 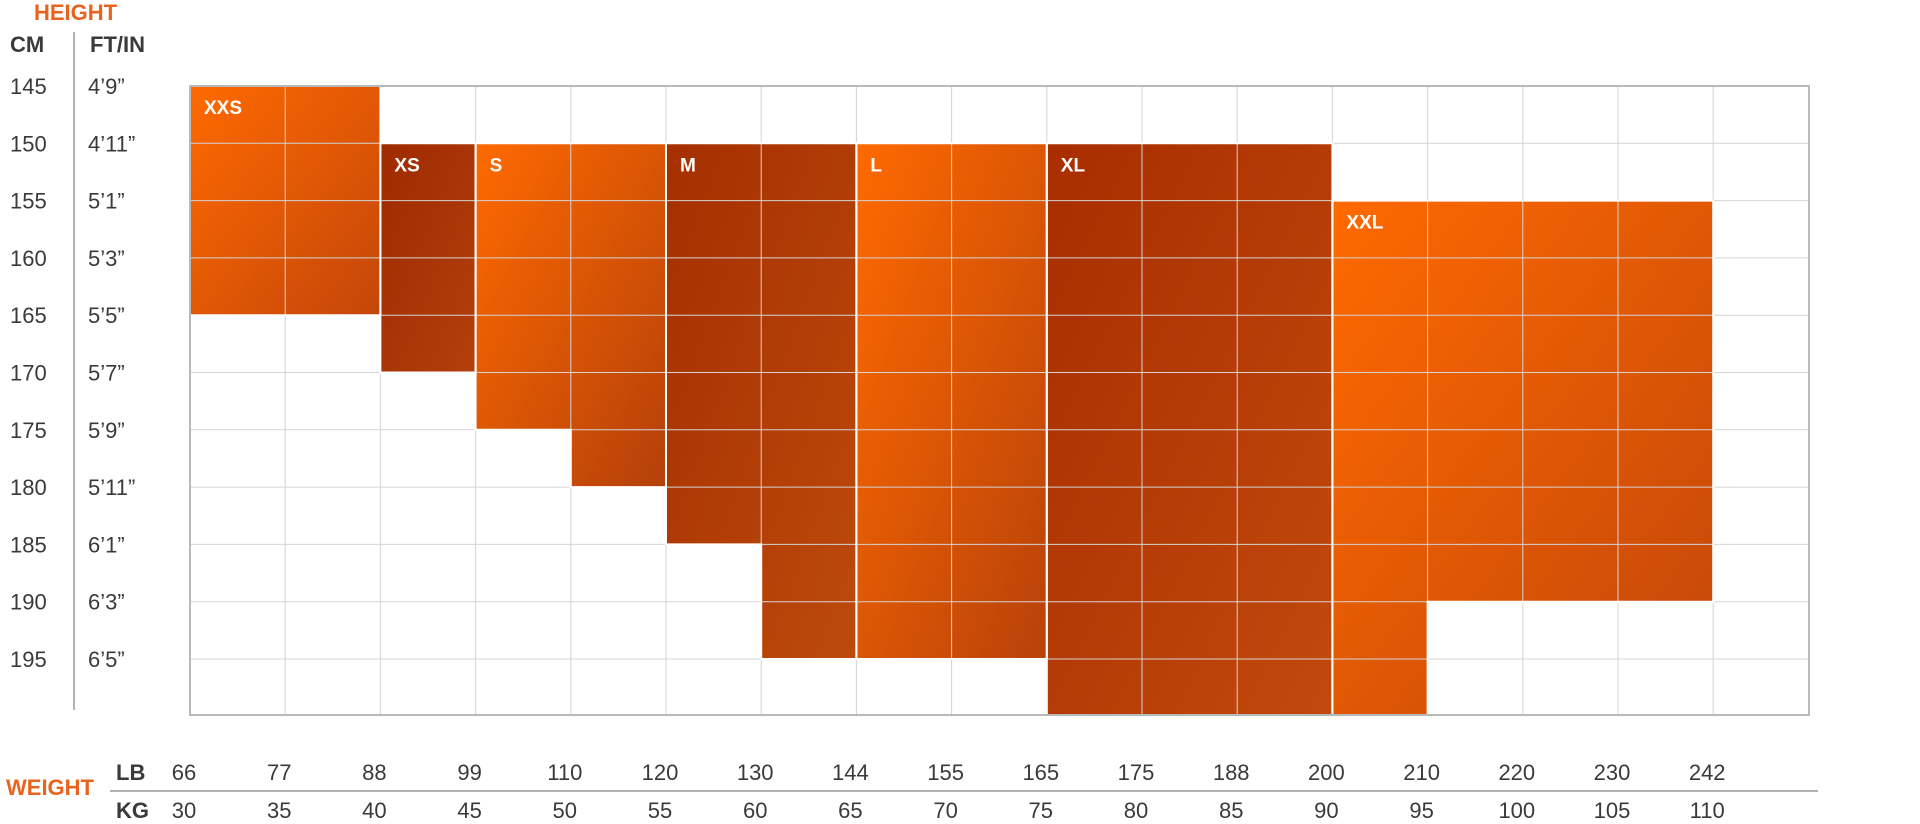 I want to click on weight-tick-lb: 220, so click(x=1516, y=772).